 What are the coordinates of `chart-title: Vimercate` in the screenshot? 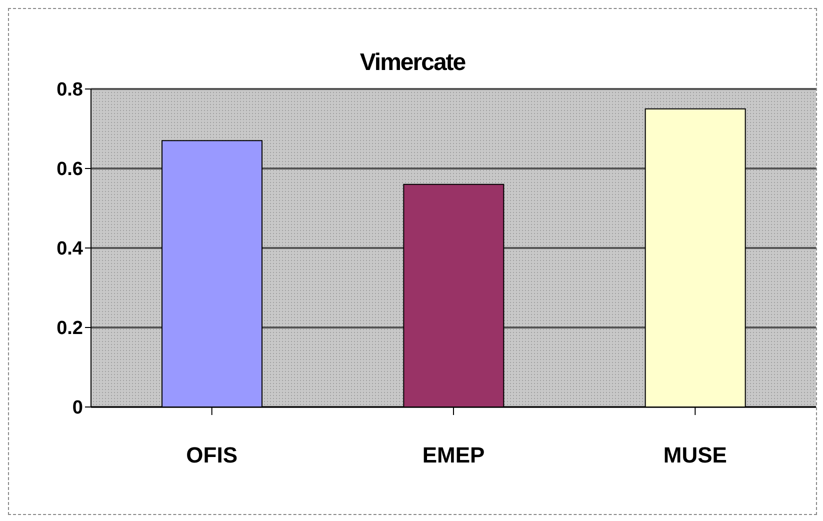 It's located at (412, 63).